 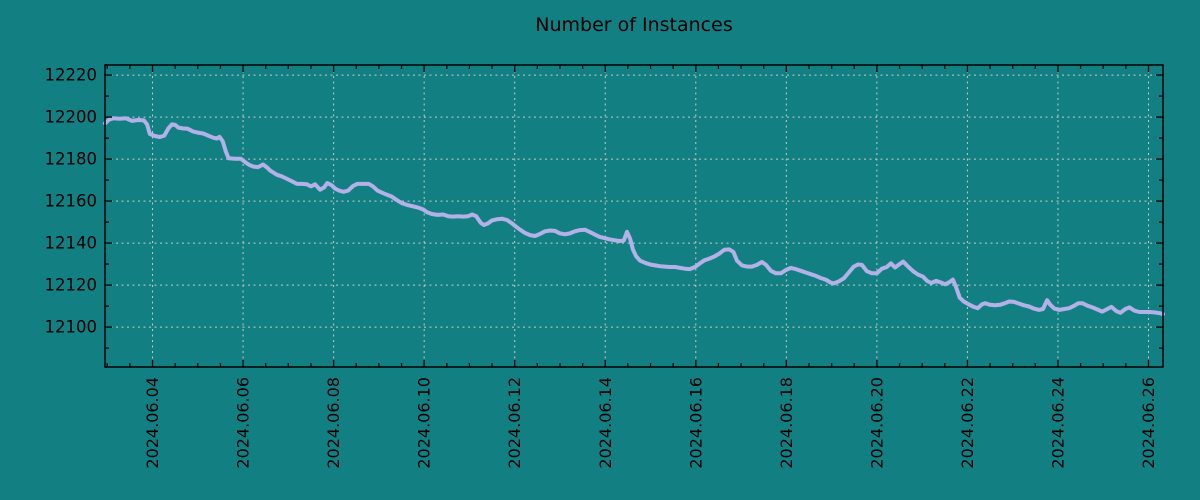 I want to click on x-tick-label: 2024.06.04, so click(x=152, y=423).